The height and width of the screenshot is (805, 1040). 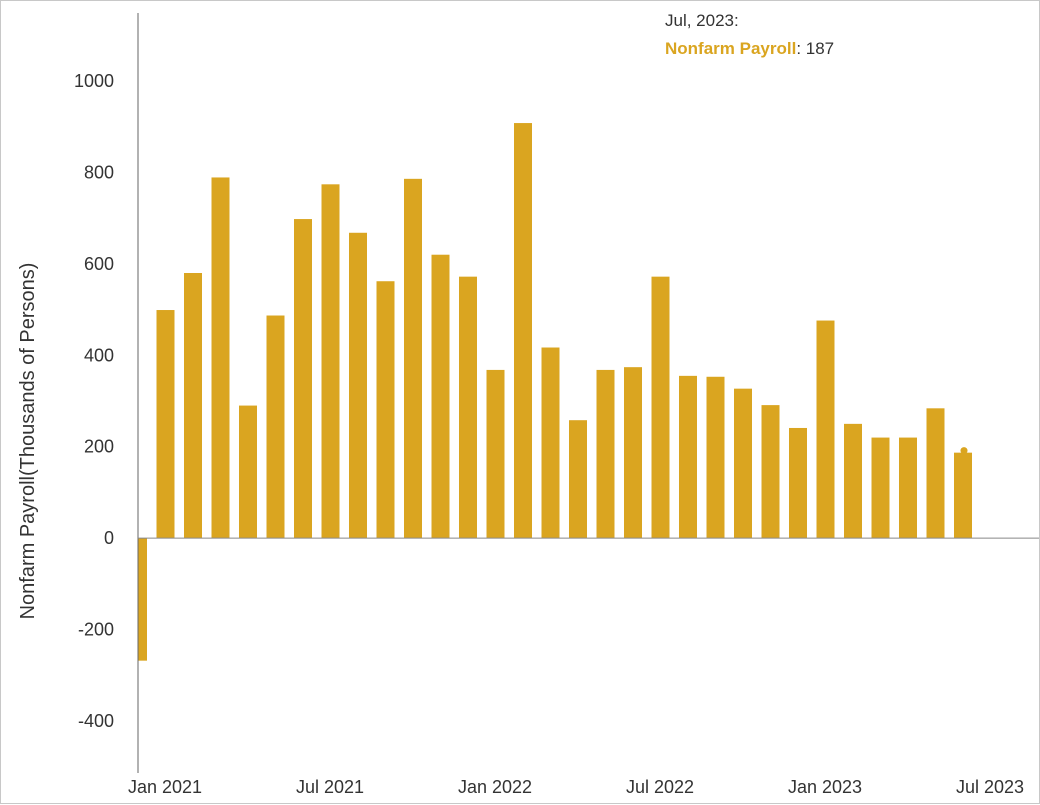 What do you see at coordinates (99, 447) in the screenshot?
I see `y-tick-label: 200` at bounding box center [99, 447].